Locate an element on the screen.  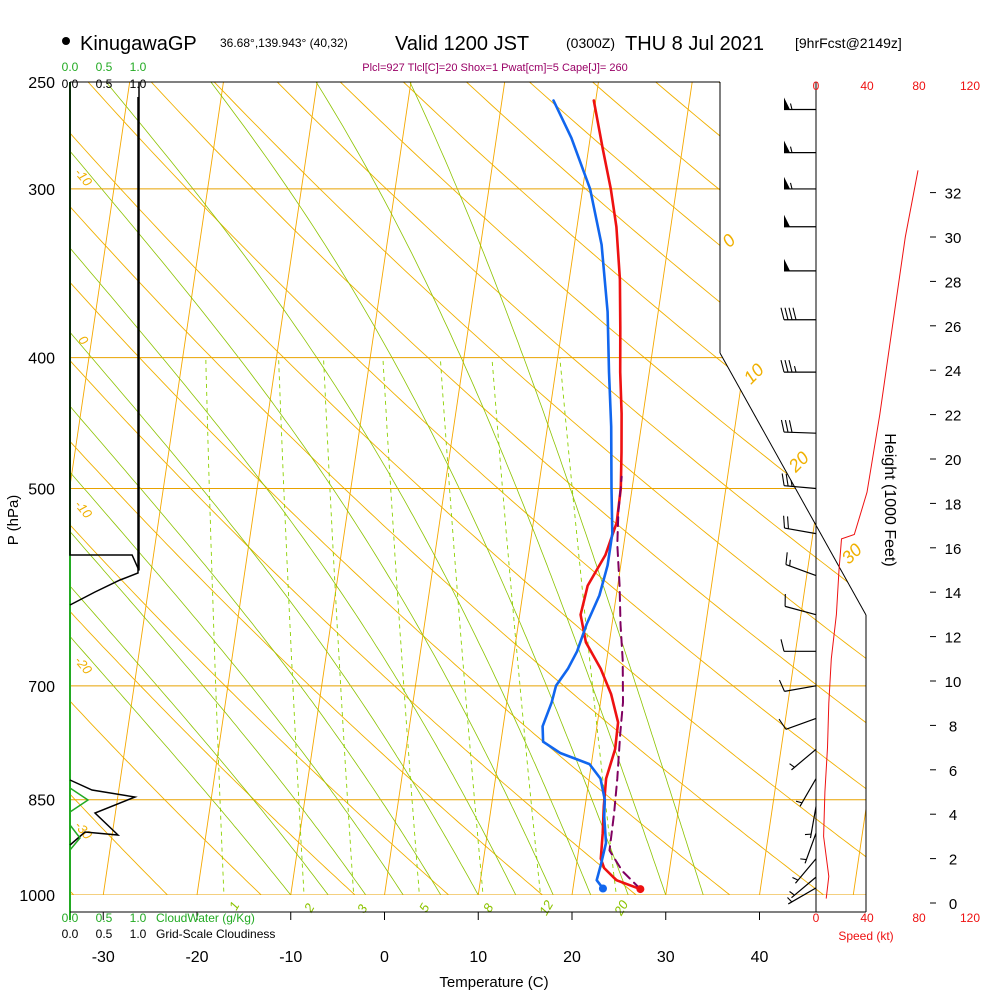
height-tick-label: 2 is located at coordinates (953, 860).